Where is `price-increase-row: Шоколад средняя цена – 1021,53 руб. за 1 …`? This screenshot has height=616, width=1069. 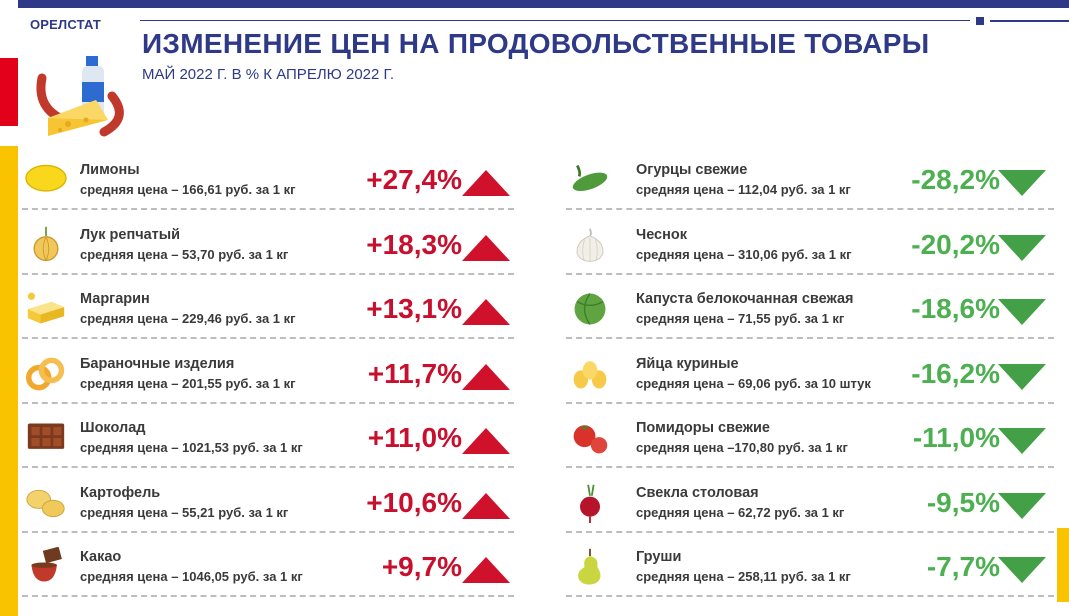 price-increase-row: Шоколад средняя цена – 1021,53 руб. за 1 … is located at coordinates (268, 439).